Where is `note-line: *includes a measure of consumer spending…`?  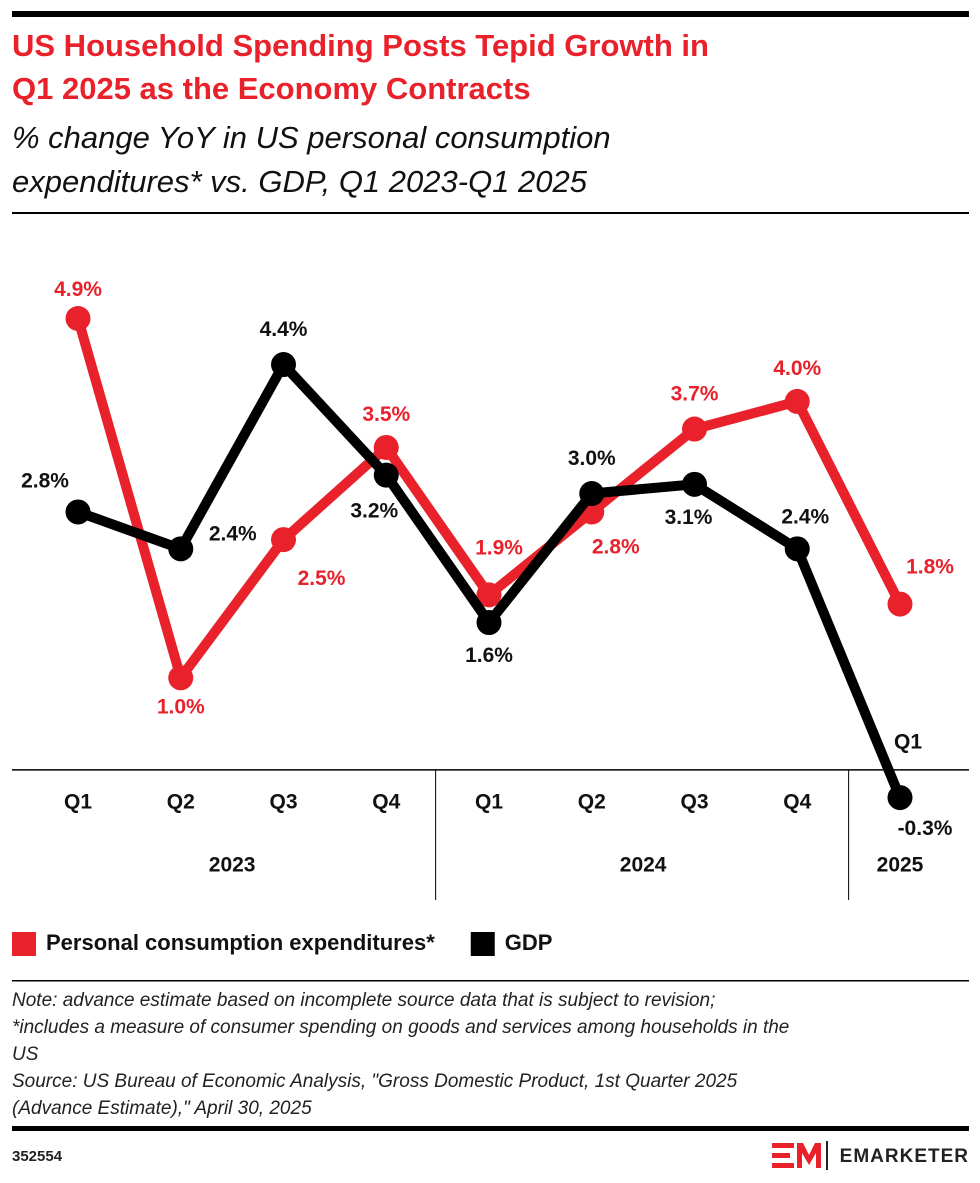
note-line: *includes a measure of consumer spending… is located at coordinates (400, 1027).